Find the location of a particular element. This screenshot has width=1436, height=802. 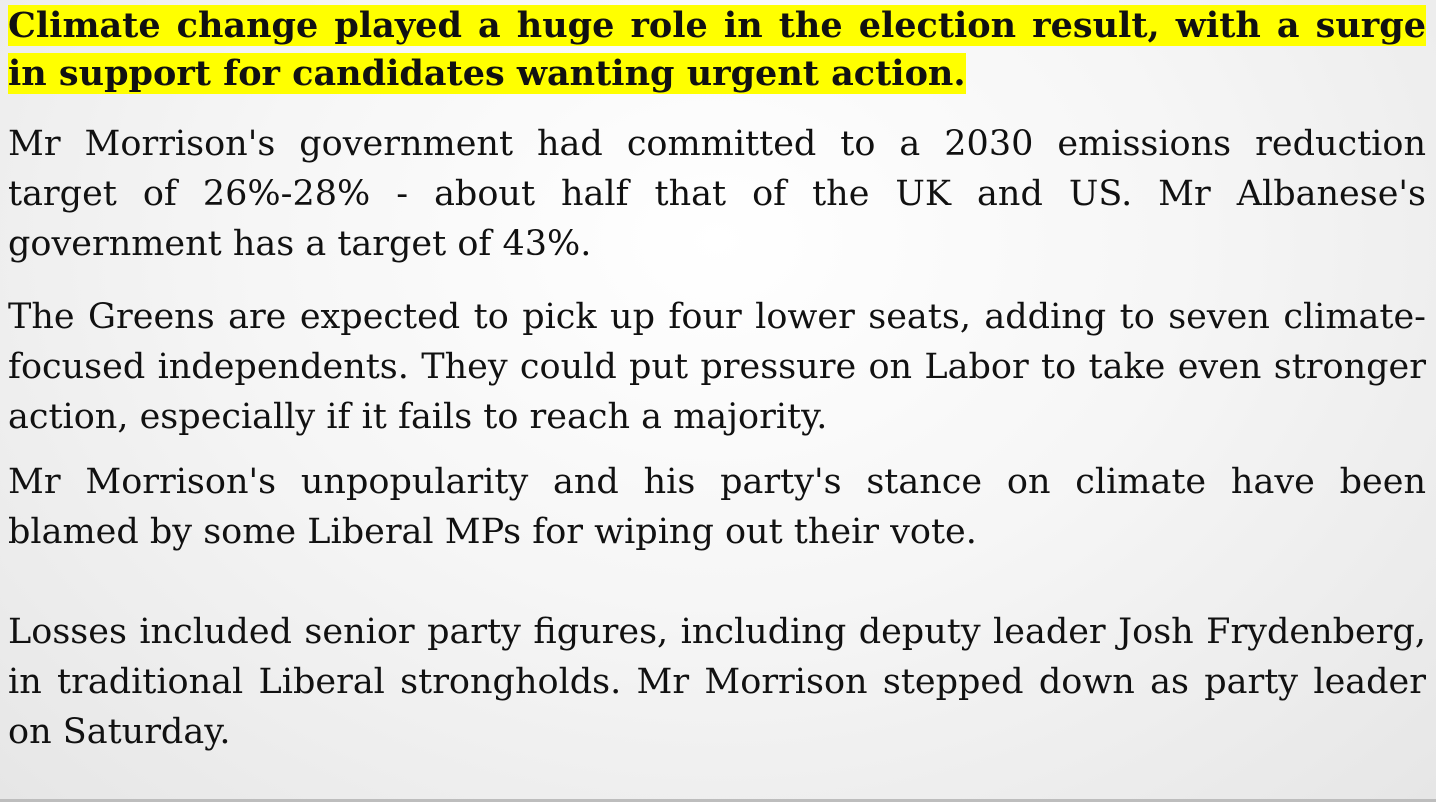

bottom-divider is located at coordinates (718, 800).